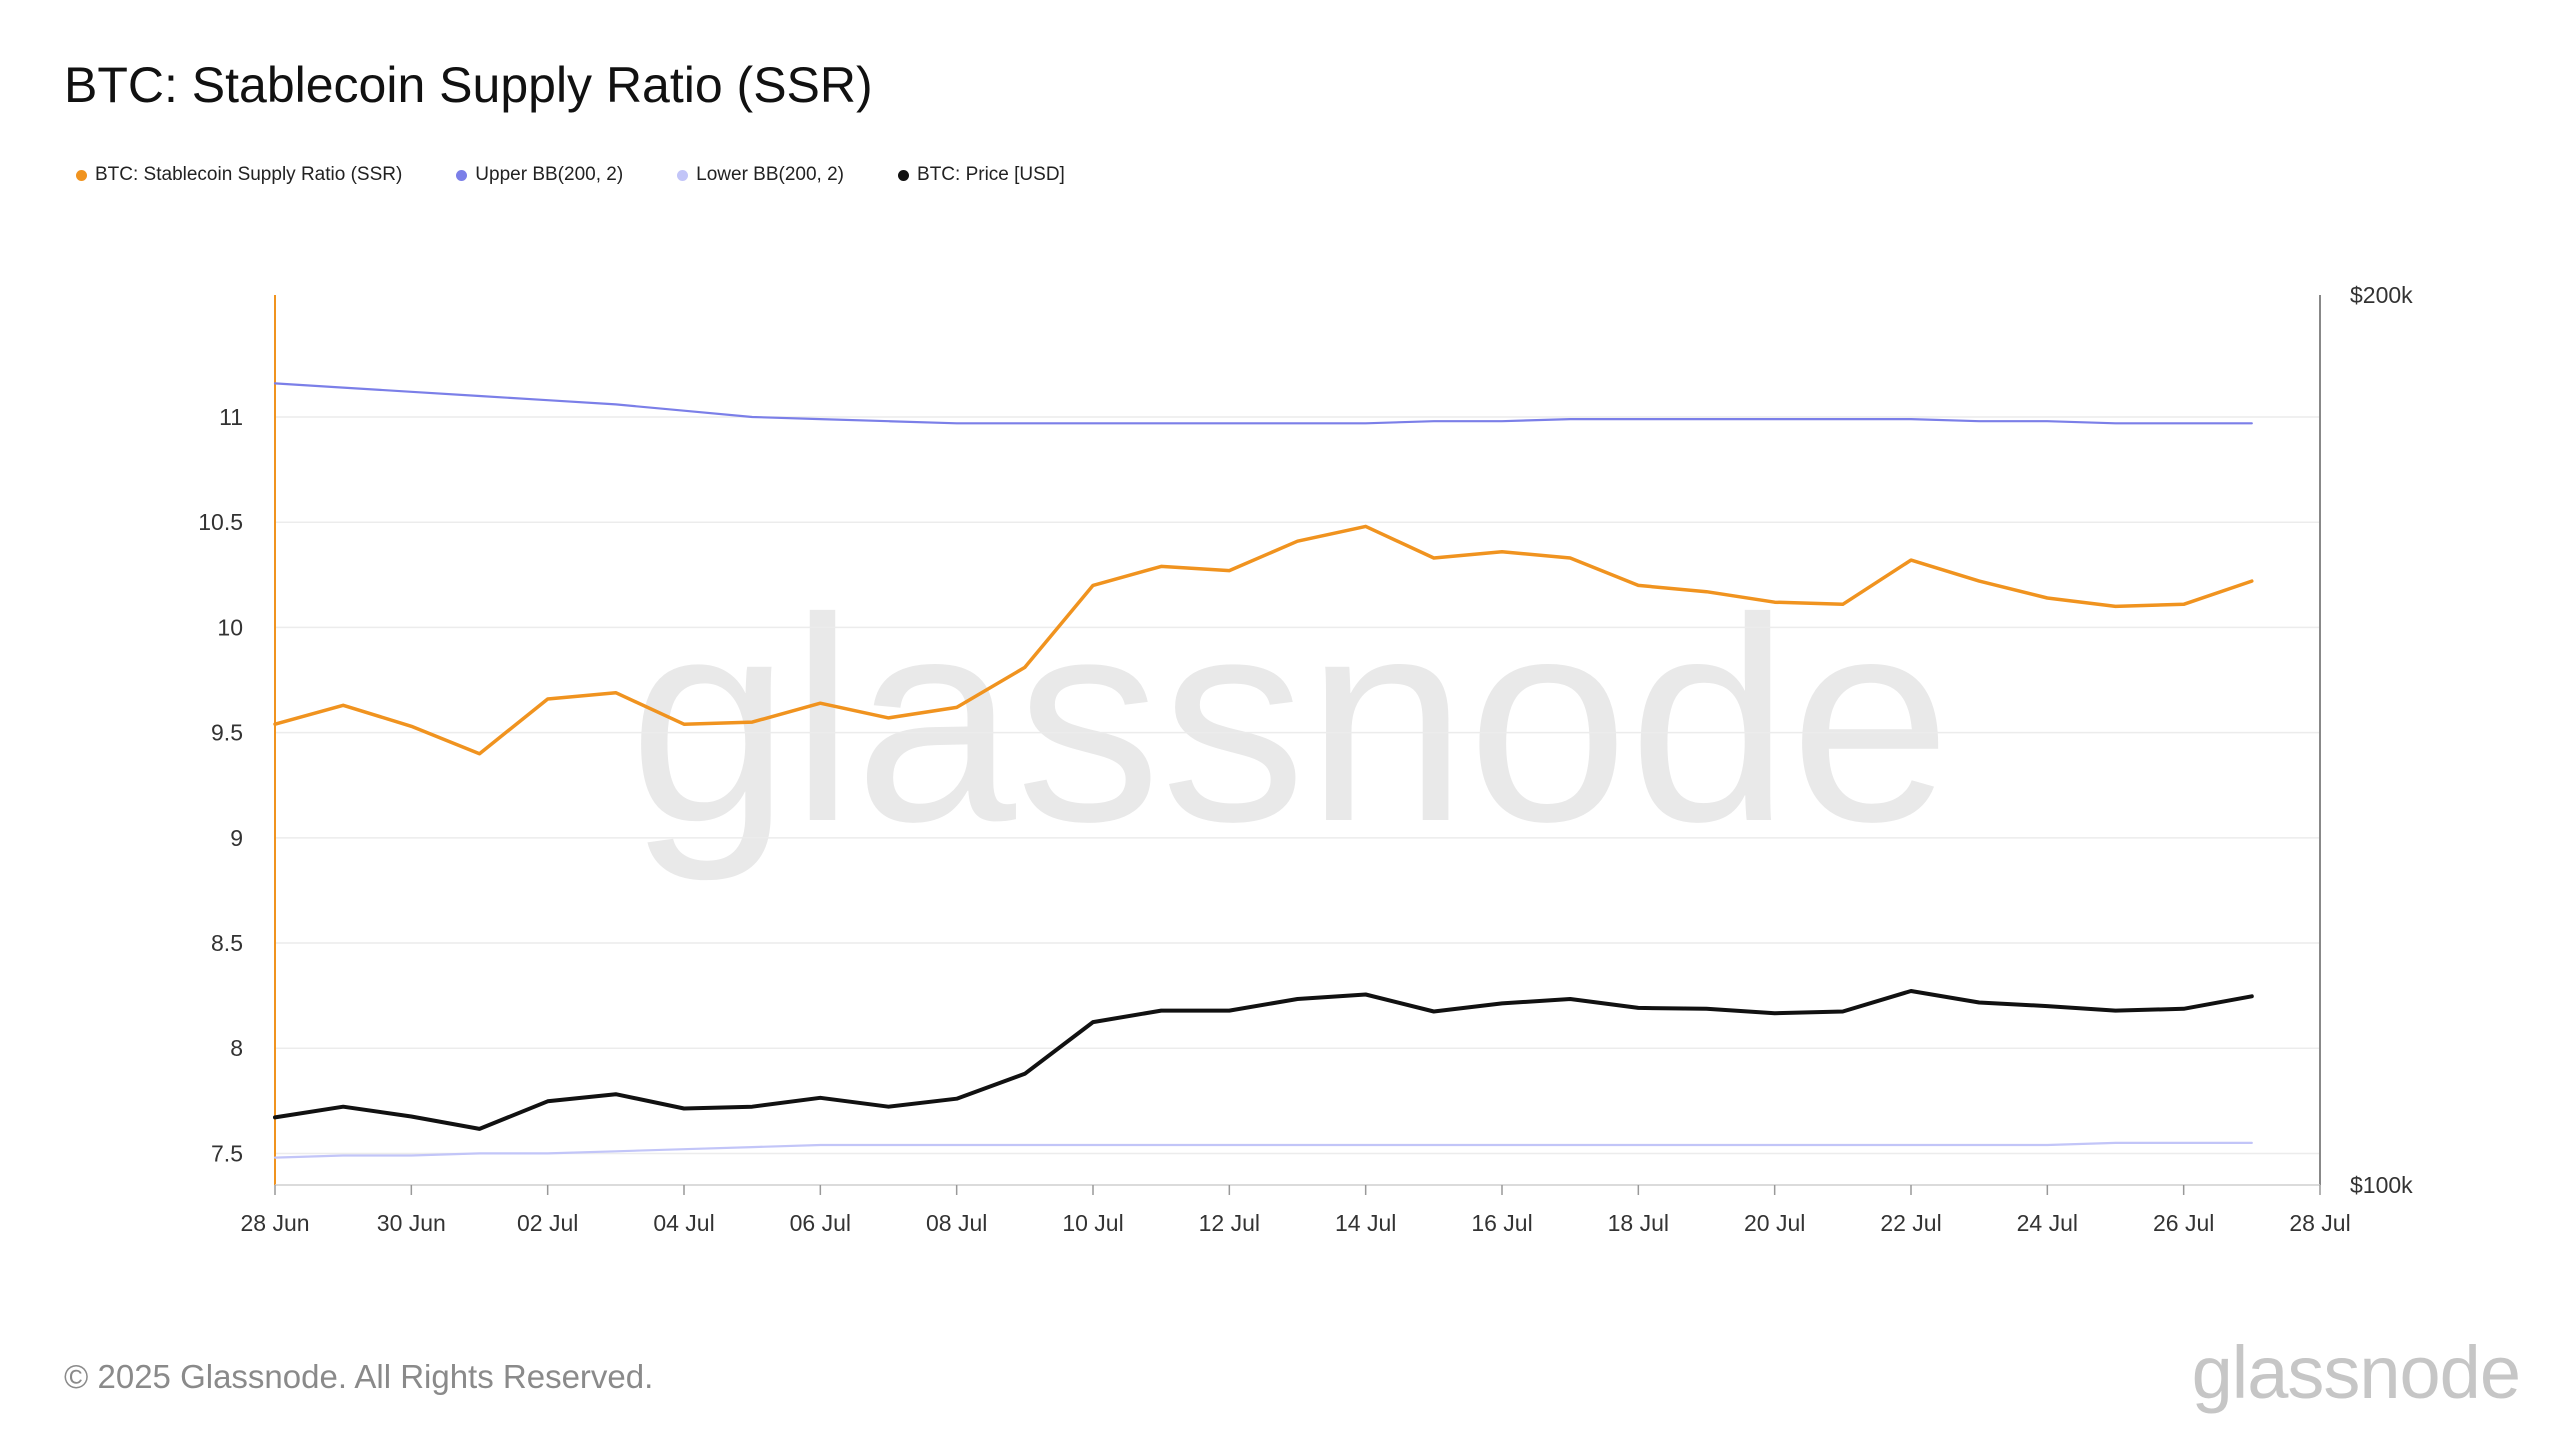 The height and width of the screenshot is (1440, 2560). What do you see at coordinates (991, 174) in the screenshot?
I see `legend-label-price: BTC: Price [USD]` at bounding box center [991, 174].